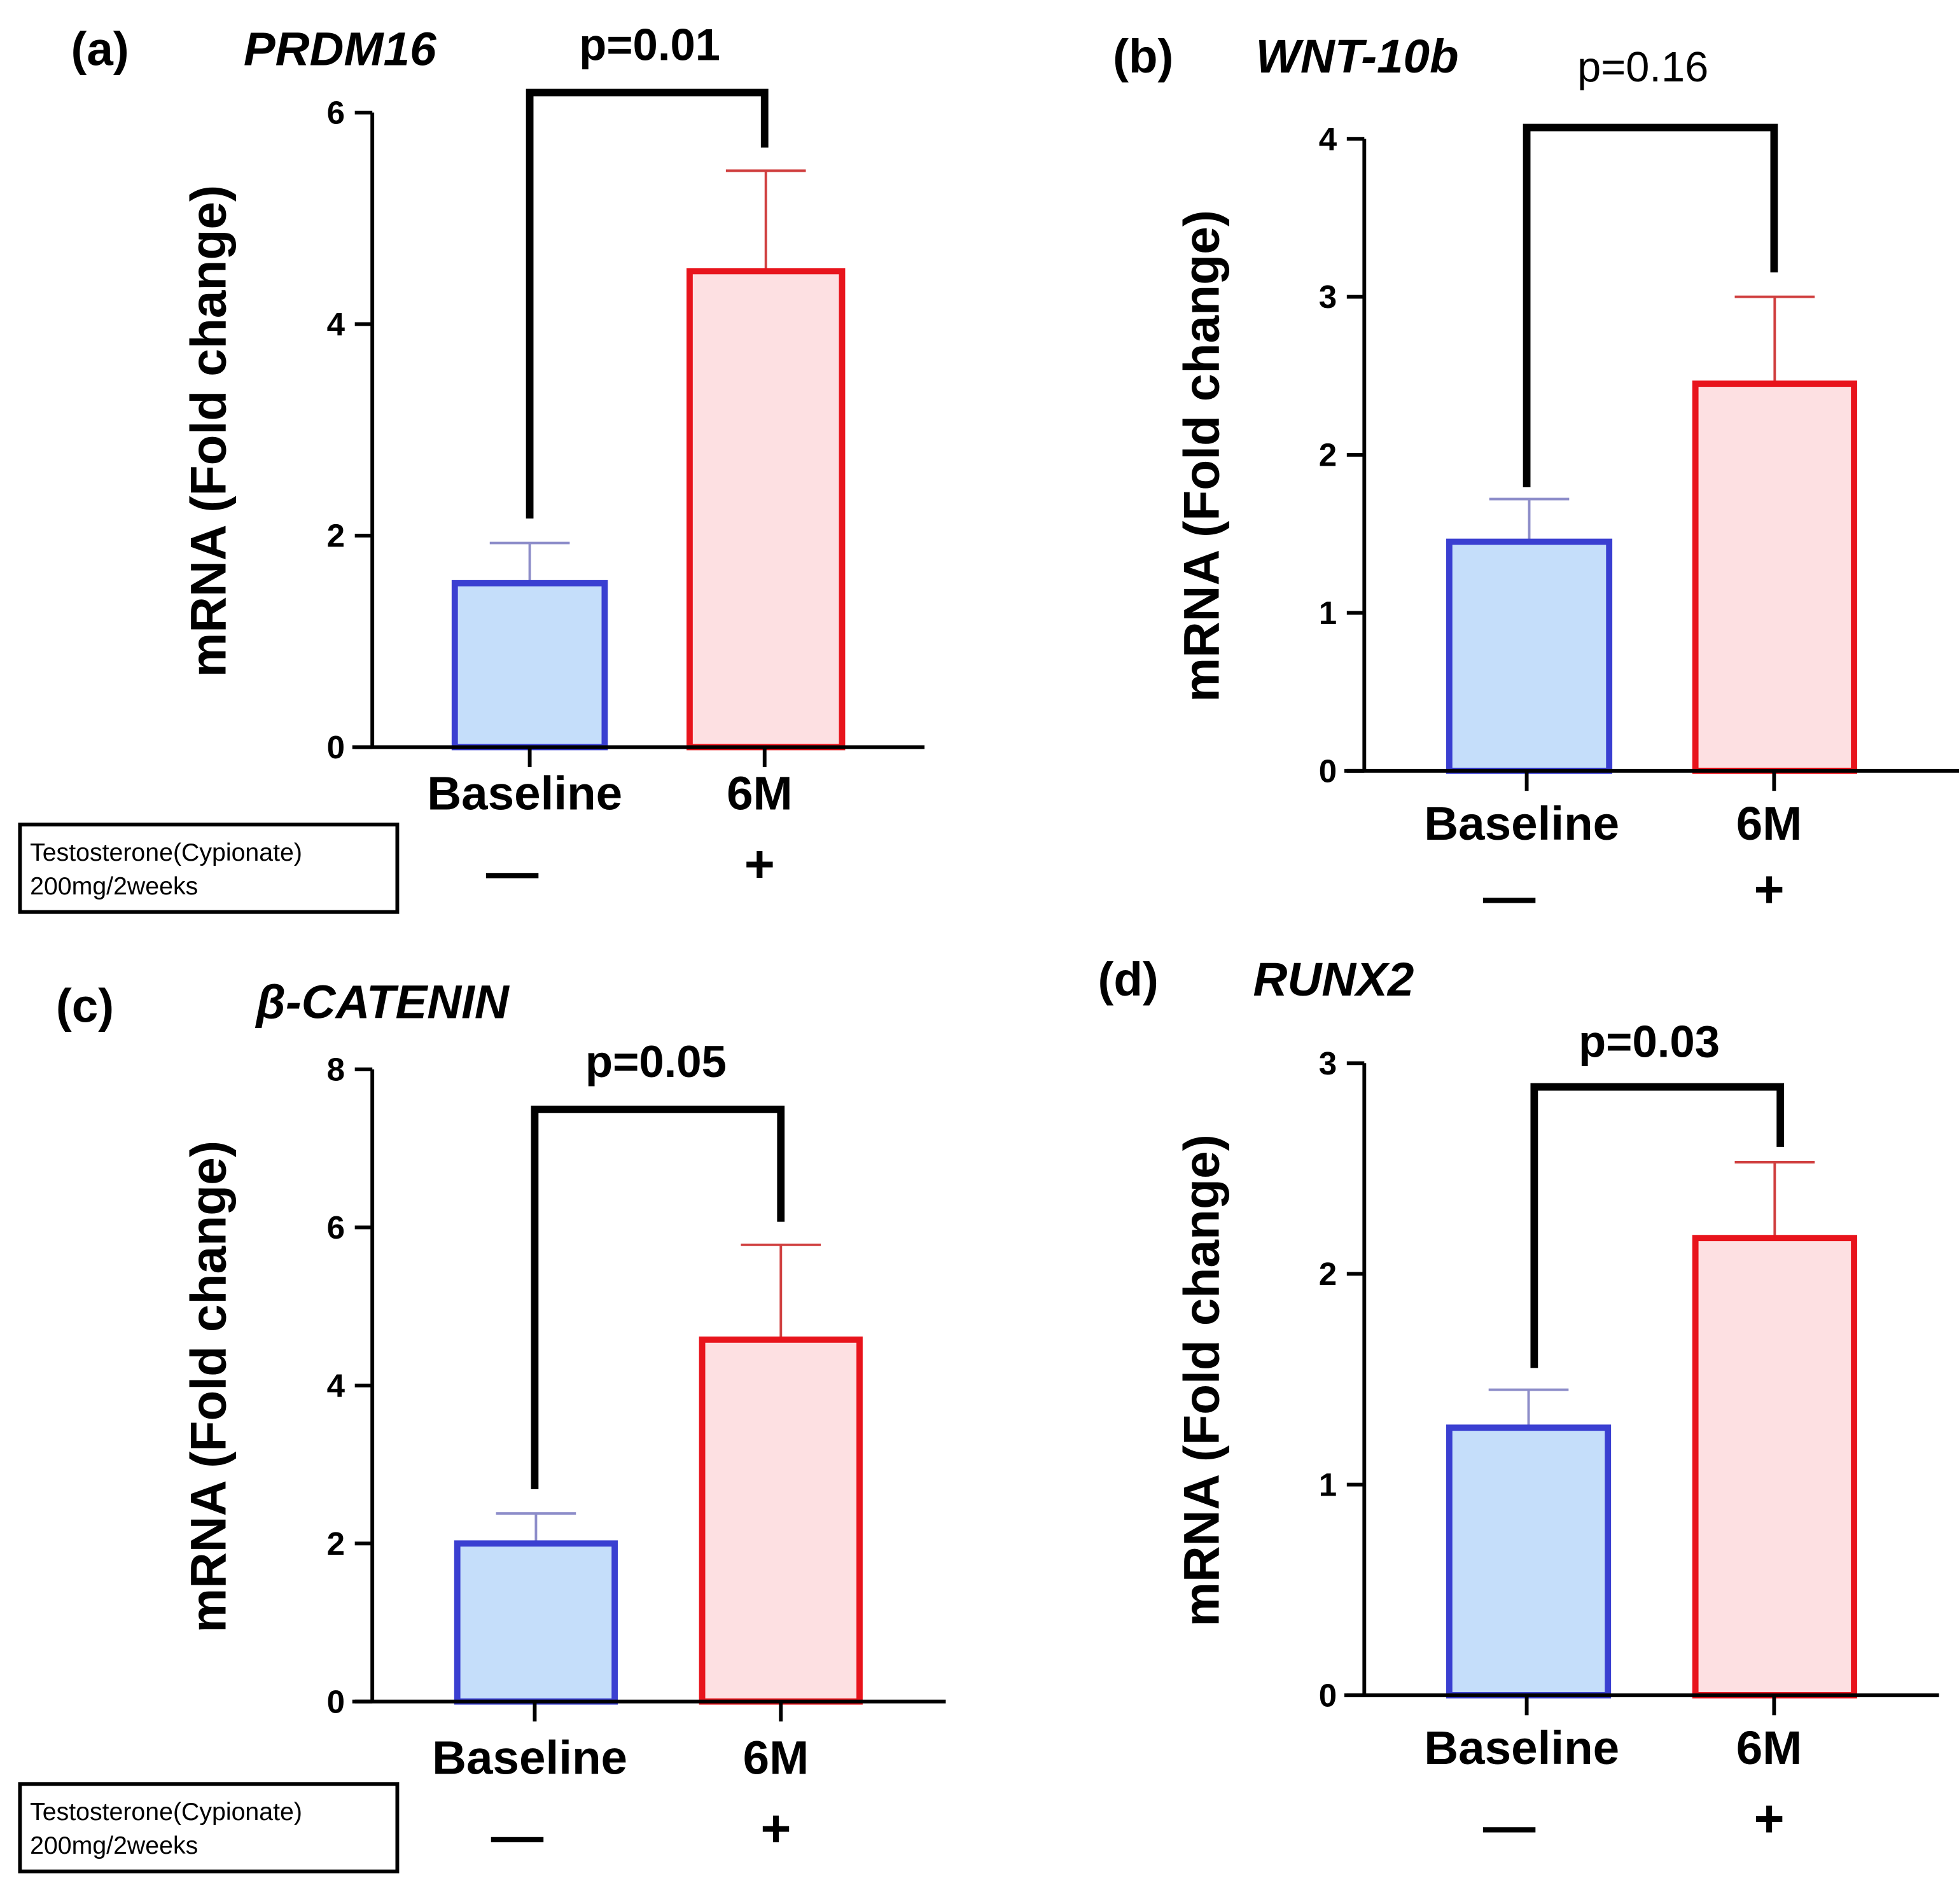 This screenshot has width=1959, height=1904. Describe the element at coordinates (1650, 1041) in the screenshot. I see `p-value-label: p=0.03` at that location.